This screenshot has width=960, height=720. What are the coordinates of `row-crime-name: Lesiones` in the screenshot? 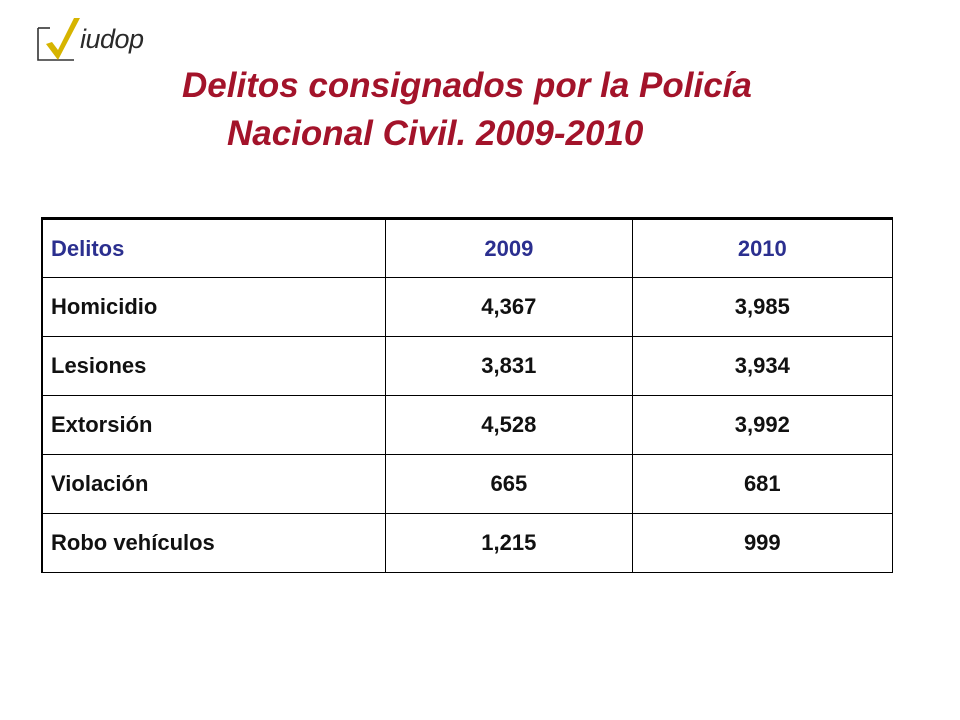 It's located at (214, 366).